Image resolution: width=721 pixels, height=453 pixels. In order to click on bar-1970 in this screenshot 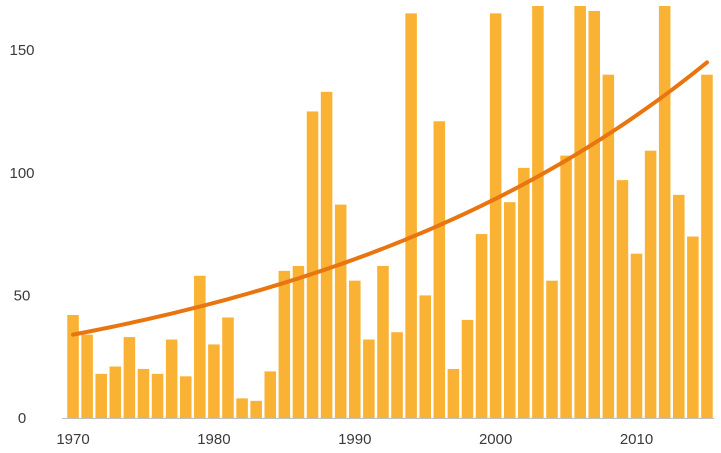, I will do `click(73, 366)`.